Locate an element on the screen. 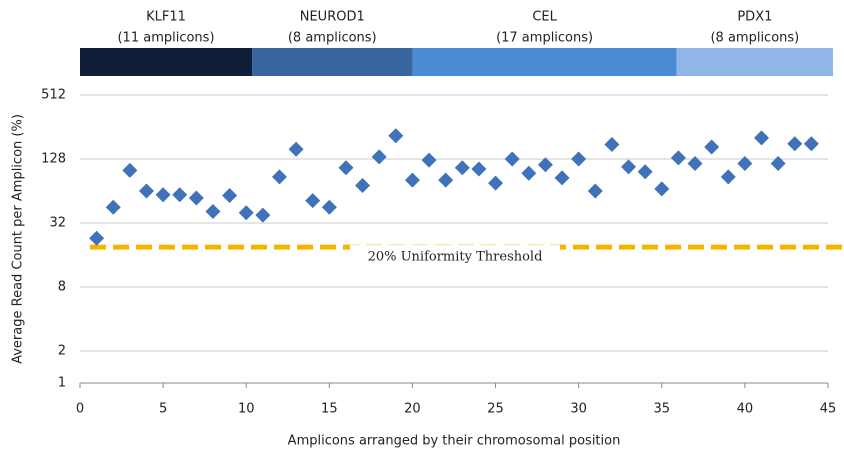 The width and height of the screenshot is (844, 458). x-tick-label: 20 is located at coordinates (412, 409).